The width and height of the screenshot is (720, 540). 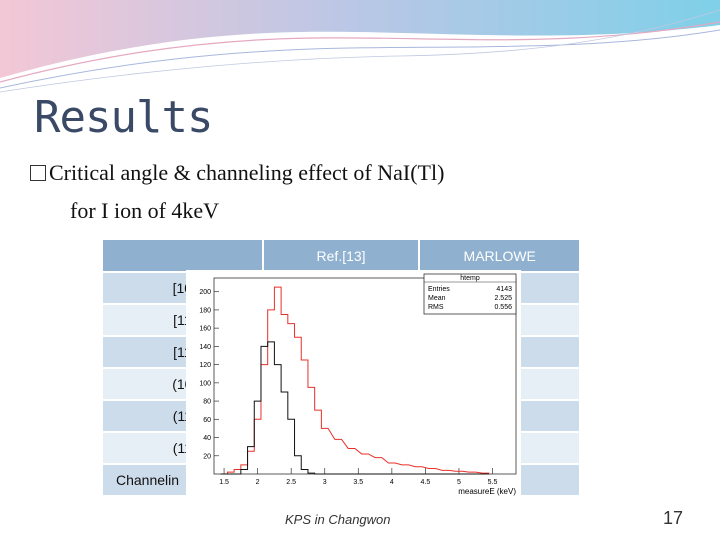 What do you see at coordinates (224, 482) in the screenshot?
I see `x-tick-label: 1.5` at bounding box center [224, 482].